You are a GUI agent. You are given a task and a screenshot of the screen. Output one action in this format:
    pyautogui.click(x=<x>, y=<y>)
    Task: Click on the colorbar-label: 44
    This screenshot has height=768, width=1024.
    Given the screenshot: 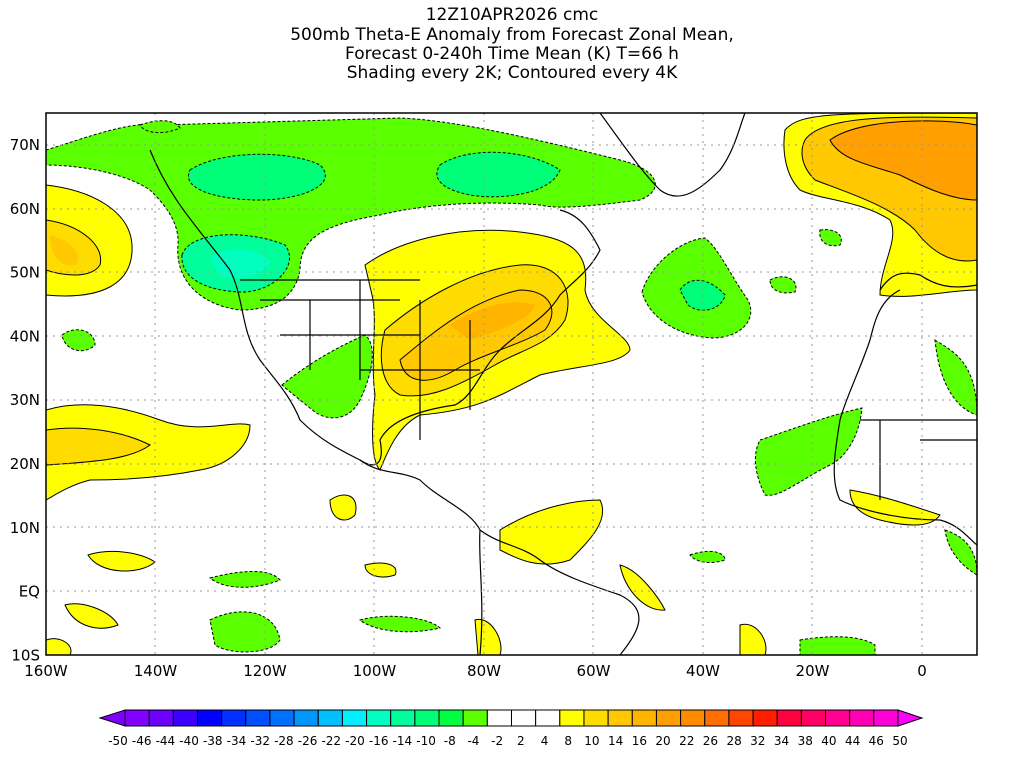 What is the action you would take?
    pyautogui.click(x=852, y=741)
    